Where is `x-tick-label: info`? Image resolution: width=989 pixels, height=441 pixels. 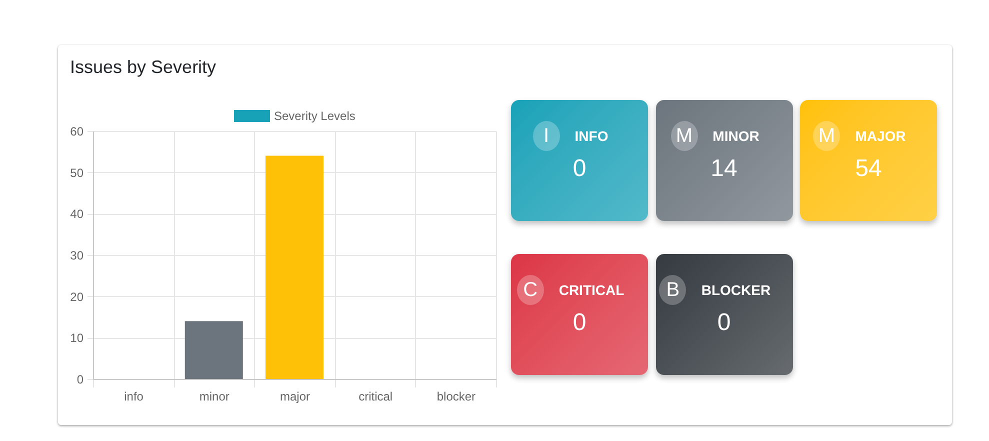
x-tick-label: info is located at coordinates (134, 397).